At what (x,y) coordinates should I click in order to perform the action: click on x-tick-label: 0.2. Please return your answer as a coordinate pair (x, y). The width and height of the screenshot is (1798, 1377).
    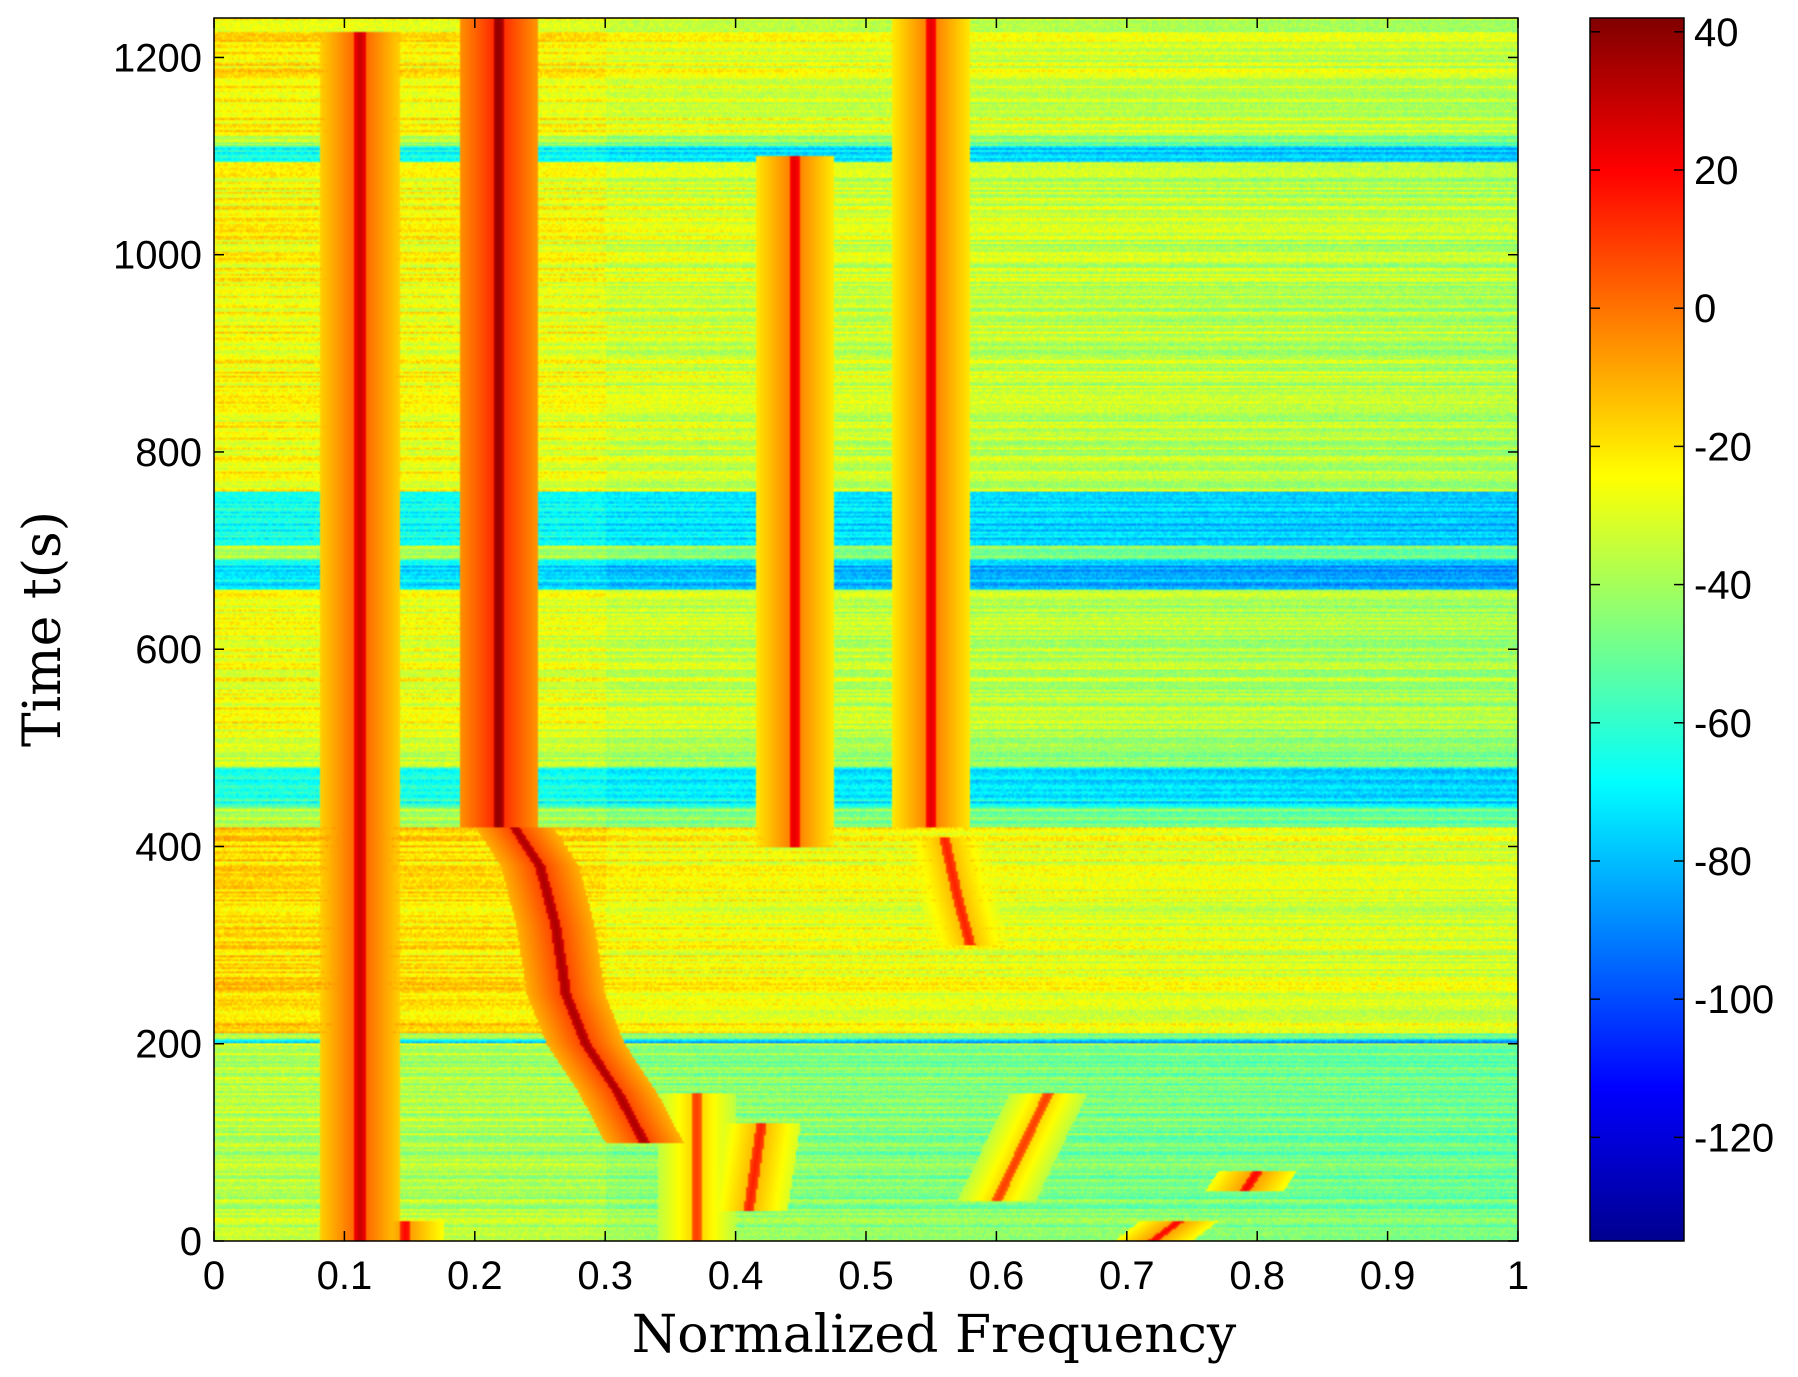
    Looking at the image, I should click on (475, 1276).